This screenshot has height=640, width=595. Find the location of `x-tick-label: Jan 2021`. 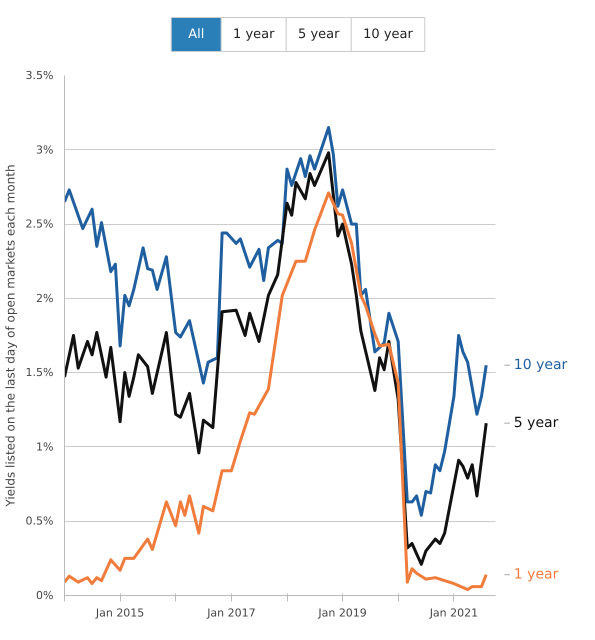

x-tick-label: Jan 2021 is located at coordinates (453, 613).